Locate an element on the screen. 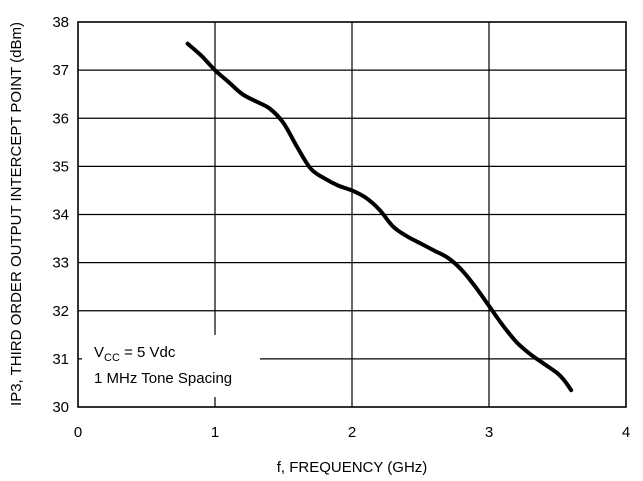 This screenshot has height=481, width=643. x-tick-label-0: 0 is located at coordinates (78, 432).